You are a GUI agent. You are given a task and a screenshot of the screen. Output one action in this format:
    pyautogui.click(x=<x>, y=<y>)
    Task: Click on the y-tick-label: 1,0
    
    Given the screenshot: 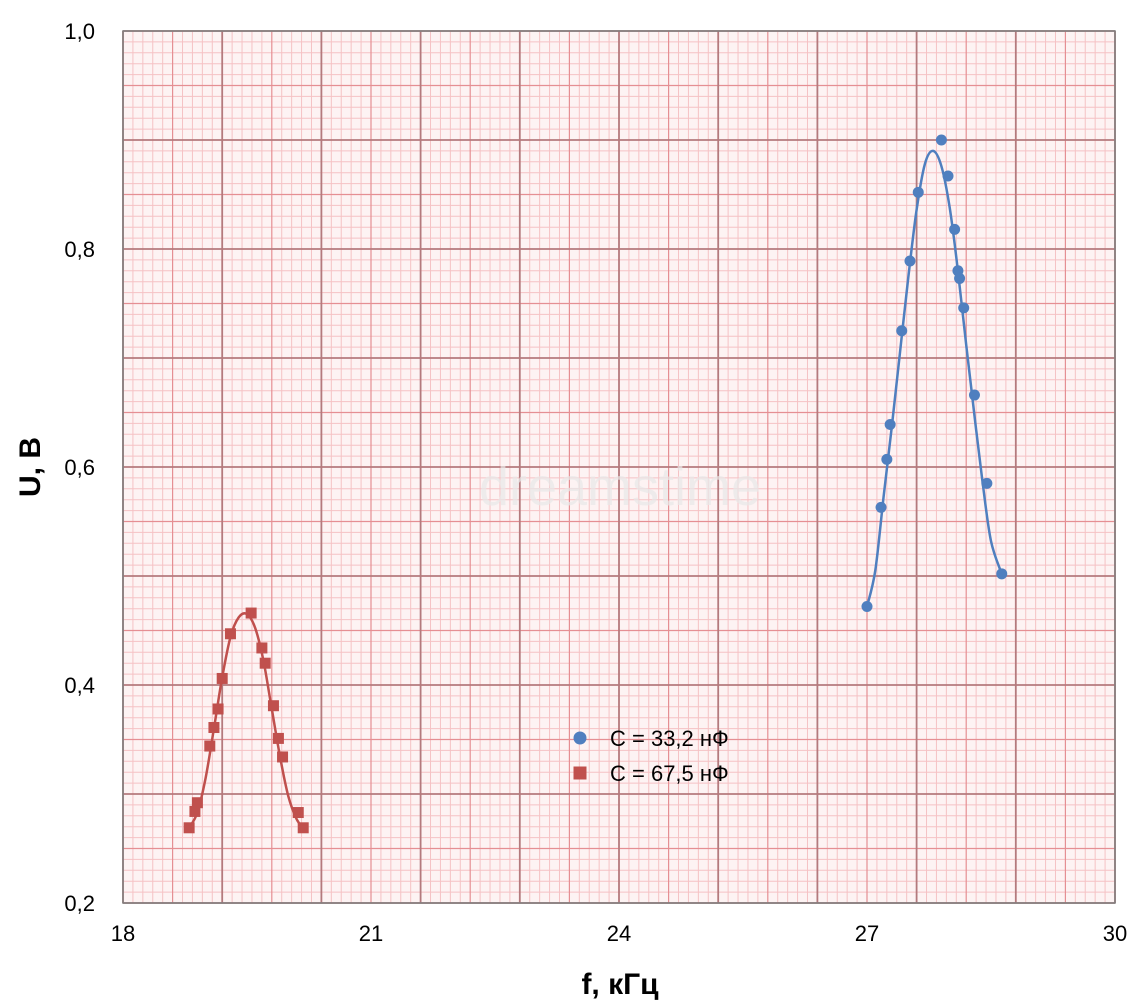 What is the action you would take?
    pyautogui.click(x=79, y=31)
    